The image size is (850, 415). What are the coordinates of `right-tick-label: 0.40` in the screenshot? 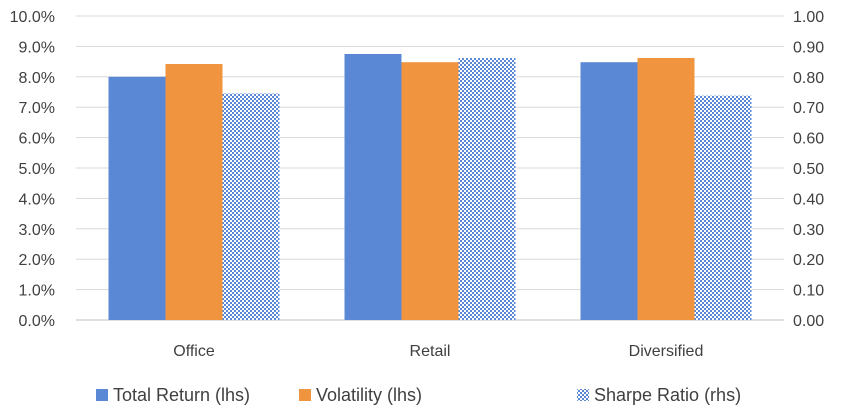 It's located at (808, 199).